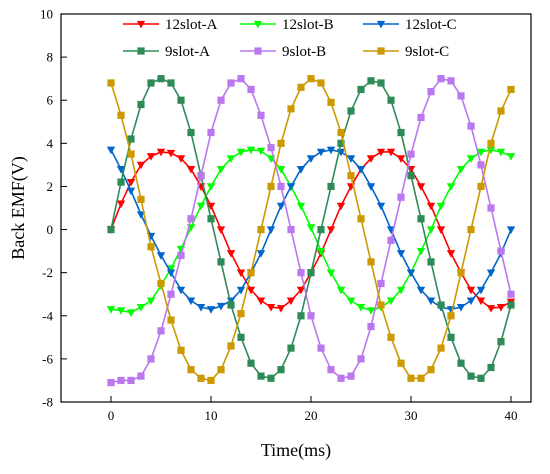  Describe the element at coordinates (427, 52) in the screenshot. I see `legend-label: 9slot-C` at that location.